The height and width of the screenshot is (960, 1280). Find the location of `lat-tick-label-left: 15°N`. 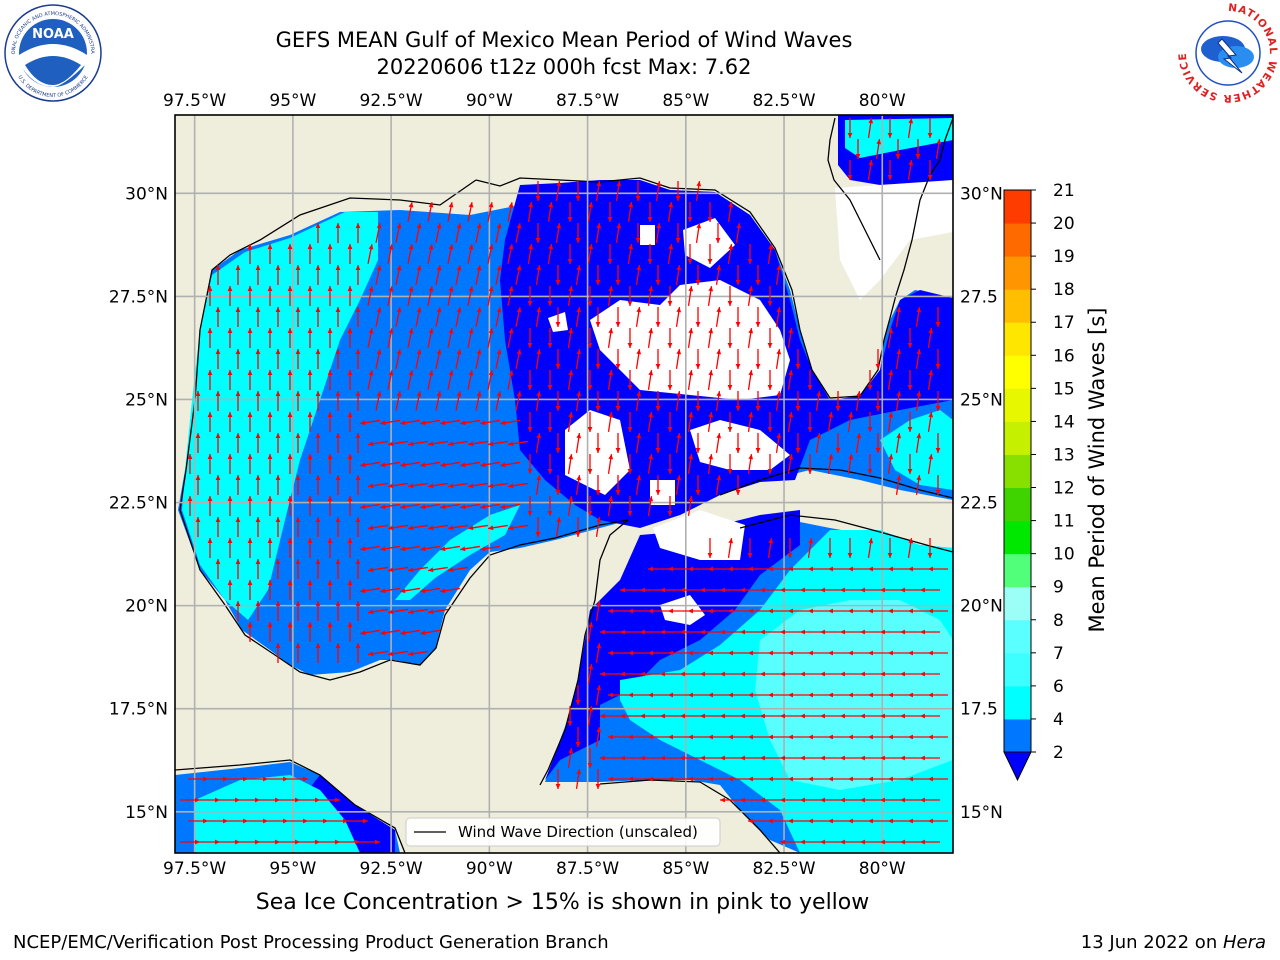

lat-tick-label-left: 15°N is located at coordinates (146, 813).